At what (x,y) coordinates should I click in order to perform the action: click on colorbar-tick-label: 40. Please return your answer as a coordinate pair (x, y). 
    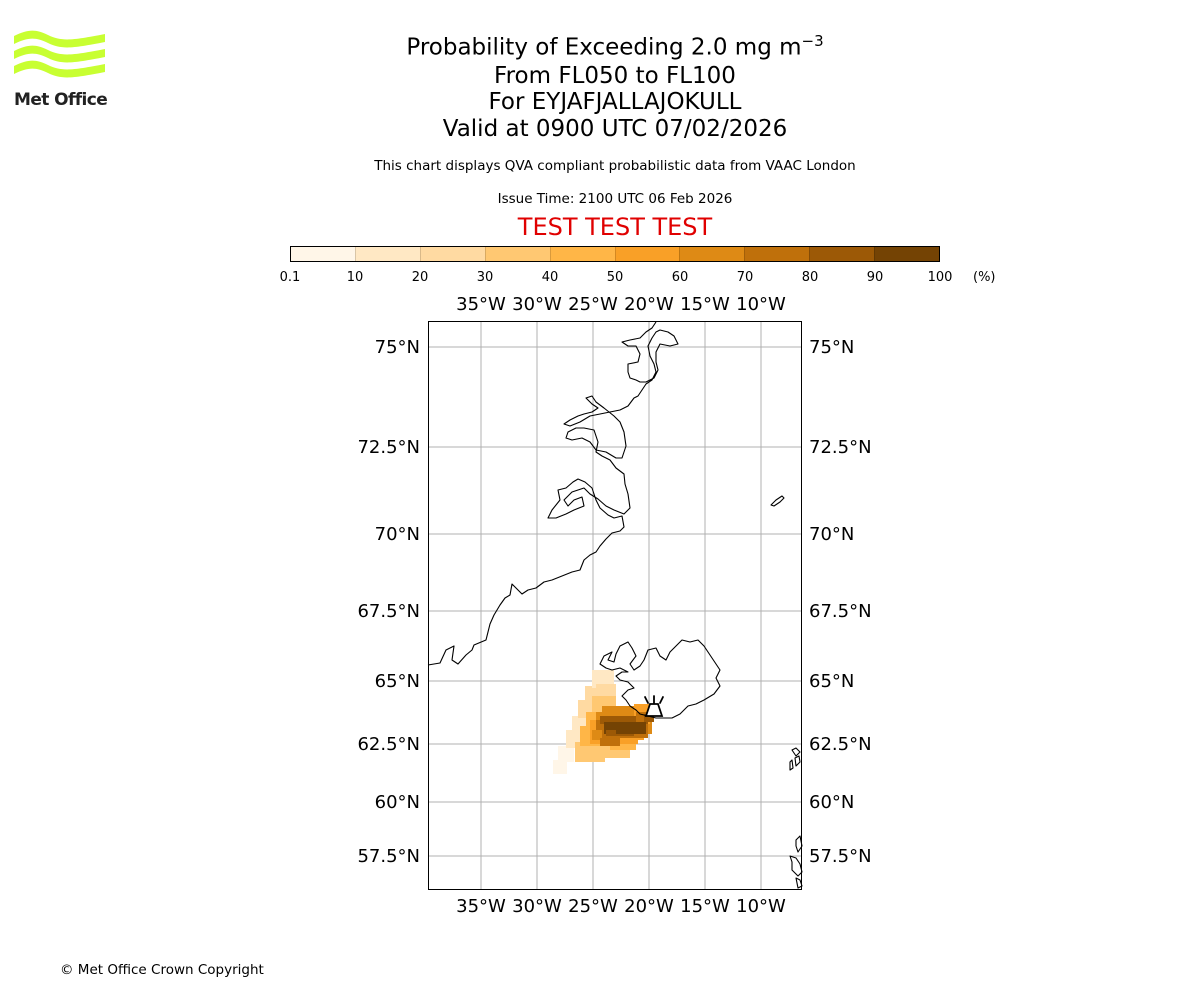
    Looking at the image, I should click on (550, 277).